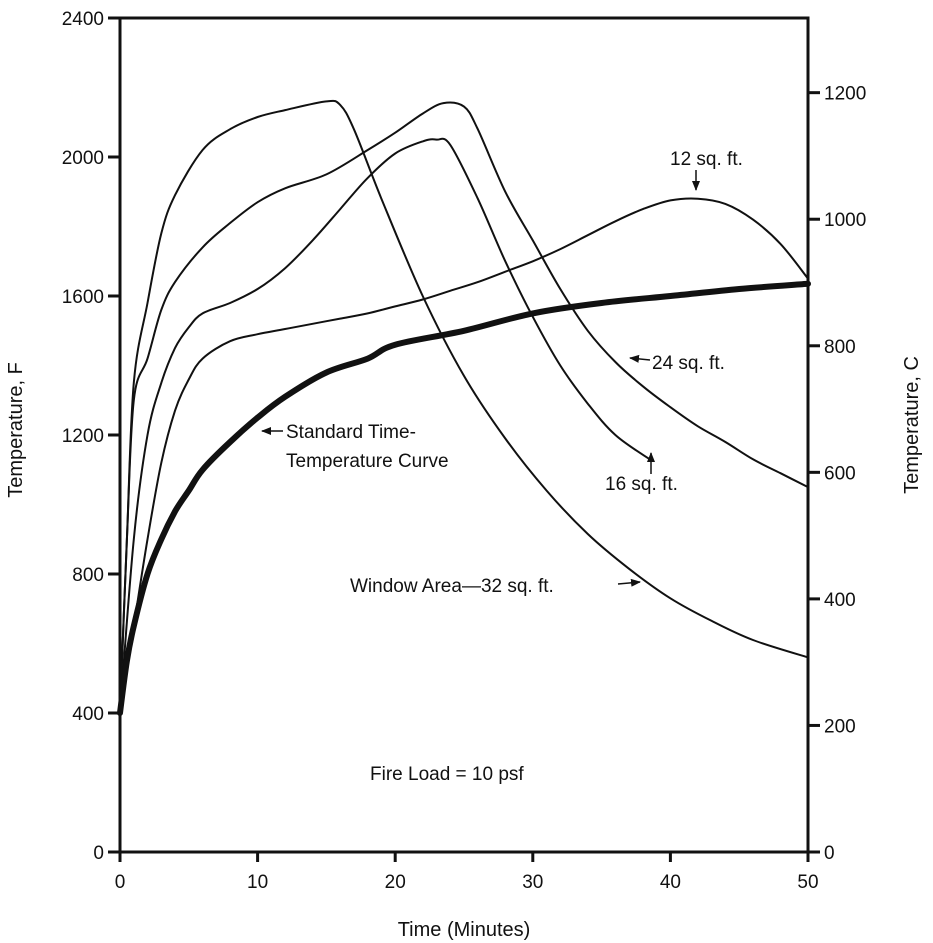  I want to click on annotation-24sqft: 24 sq. ft., so click(677, 363).